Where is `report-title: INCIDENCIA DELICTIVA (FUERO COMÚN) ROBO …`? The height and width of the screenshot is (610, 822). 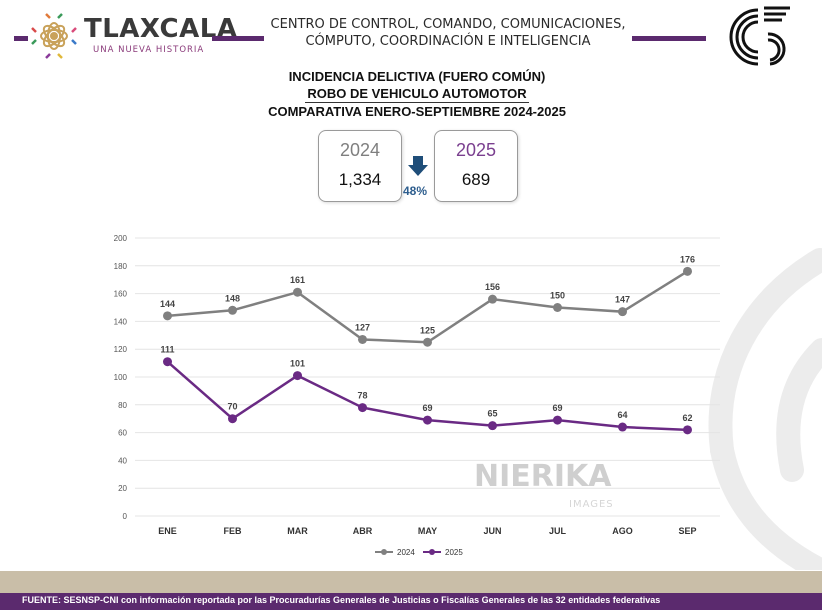
report-title: INCIDENCIA DELICTIVA (FUERO COMÚN) ROBO … is located at coordinates (417, 94).